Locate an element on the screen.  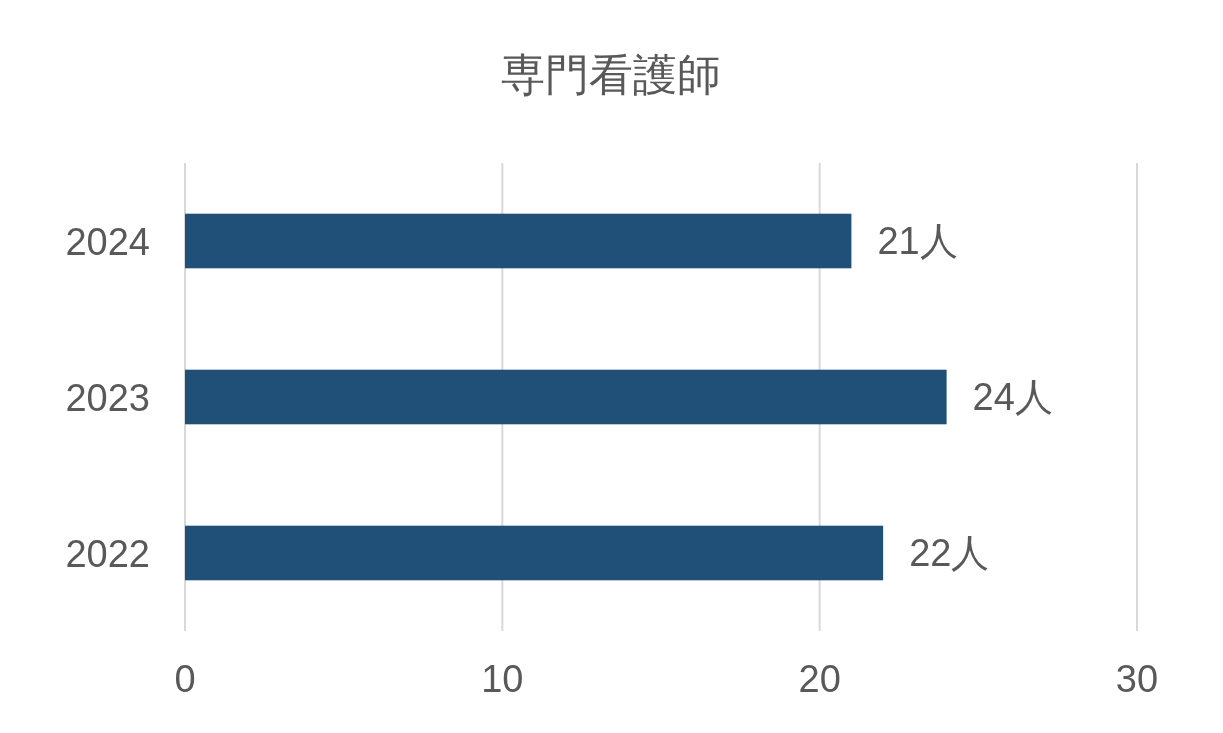
x-tick-label: 30 is located at coordinates (1137, 679).